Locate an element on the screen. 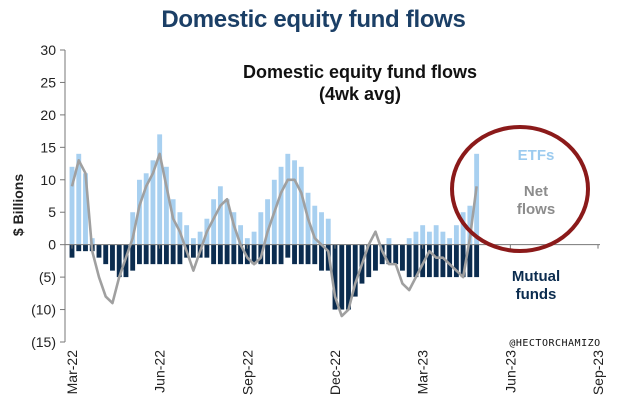 The image size is (627, 419). y-tick-label: (15) is located at coordinates (43, 342).